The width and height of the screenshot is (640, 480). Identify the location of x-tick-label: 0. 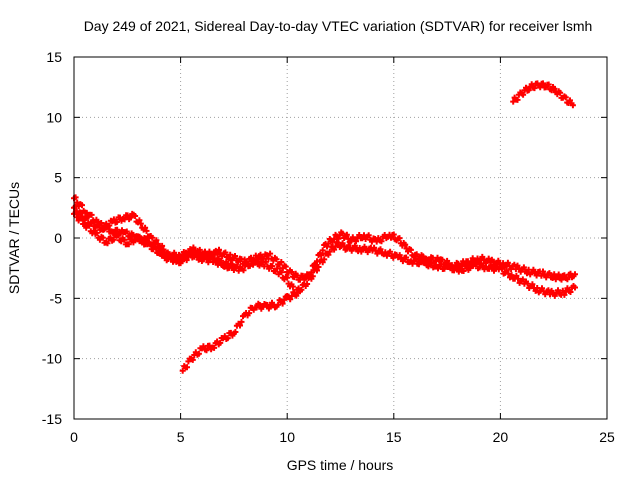
(74, 437).